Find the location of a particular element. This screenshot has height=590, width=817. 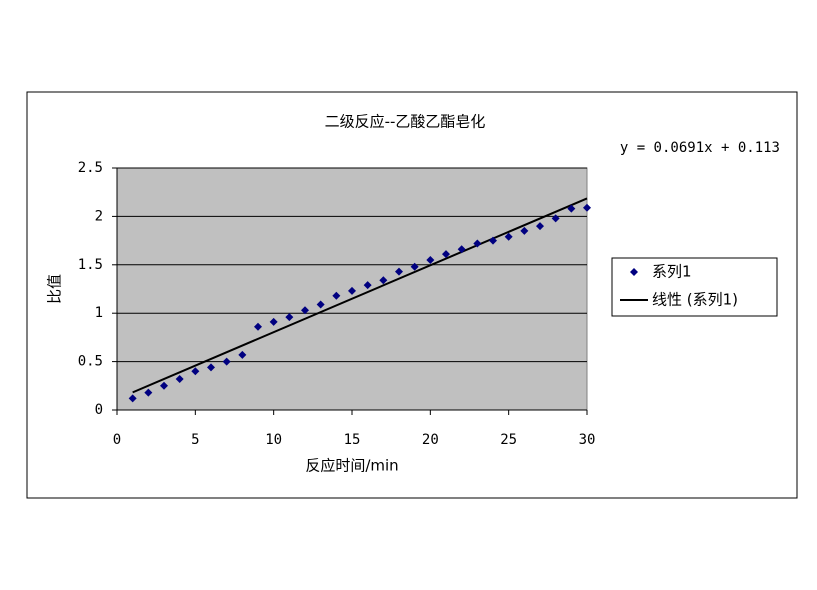

chart-title: 二级反应--乙酸乙酯皂化 is located at coordinates (405, 122).